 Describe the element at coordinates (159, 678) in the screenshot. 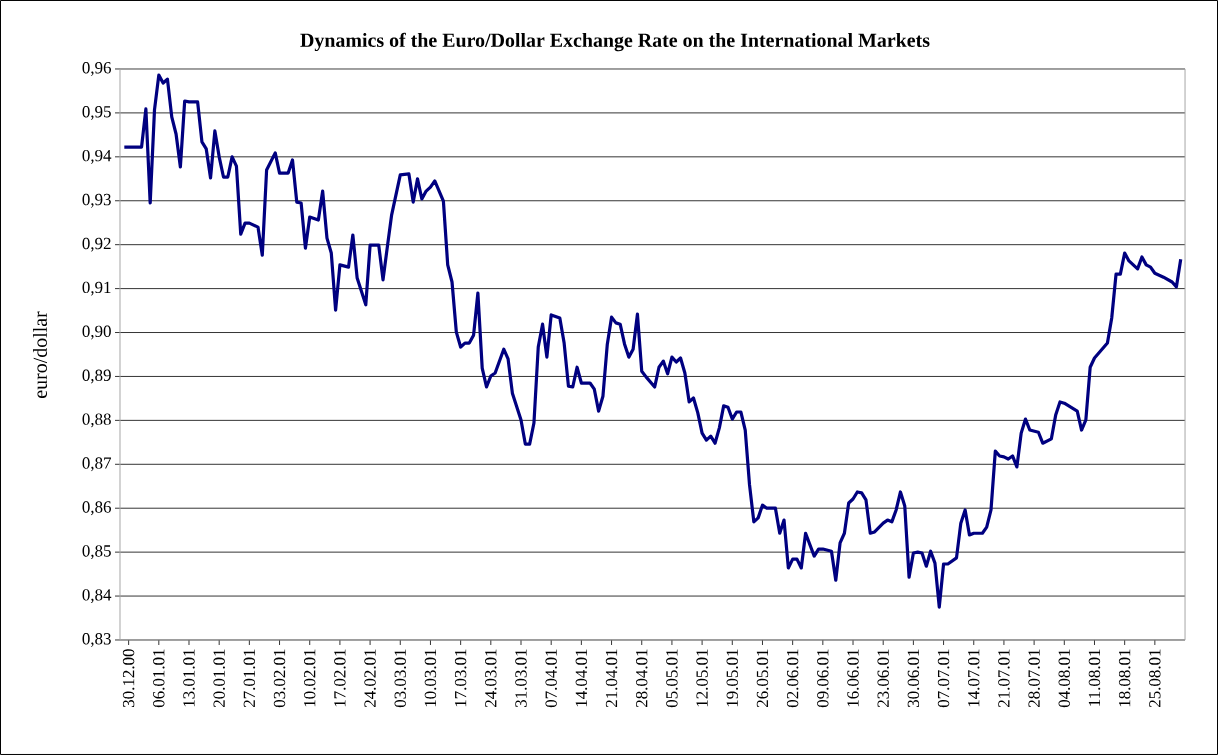

I see `x-tick-label: 06.01.01` at that location.